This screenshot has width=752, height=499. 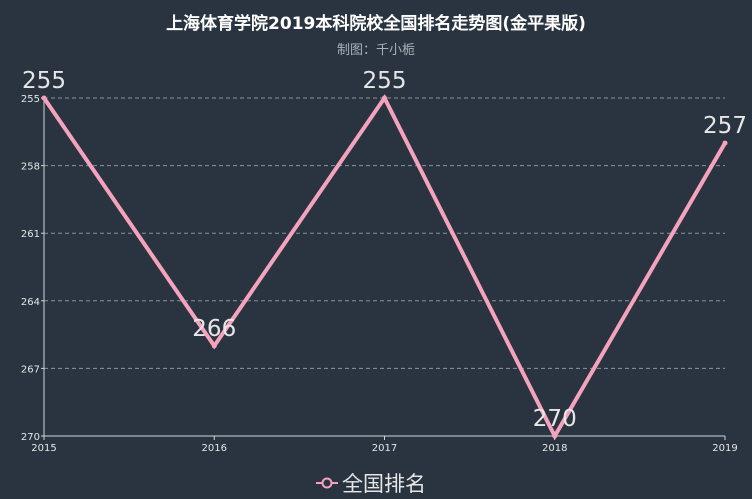 I want to click on data-label: 257, so click(x=725, y=126).